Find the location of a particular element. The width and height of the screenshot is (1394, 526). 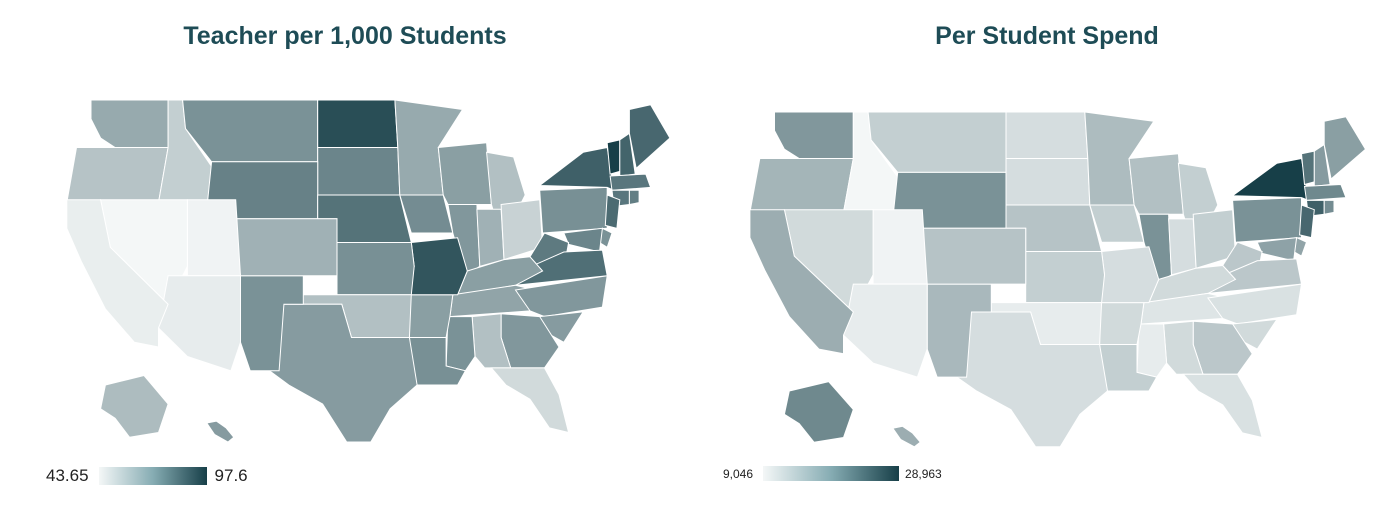

teachers-color-legend: 43.65 97.6 is located at coordinates (147, 476).